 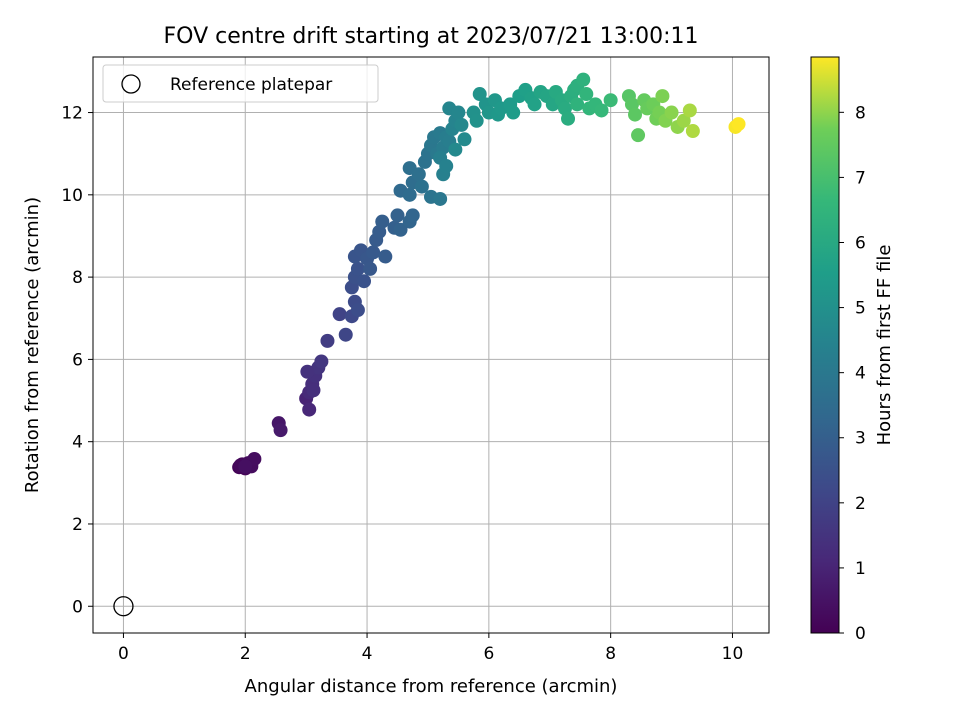 I want to click on colorbar: 0 1 2 3 4 5 6 7 8 Hours from first FF file, so click(x=852, y=350).